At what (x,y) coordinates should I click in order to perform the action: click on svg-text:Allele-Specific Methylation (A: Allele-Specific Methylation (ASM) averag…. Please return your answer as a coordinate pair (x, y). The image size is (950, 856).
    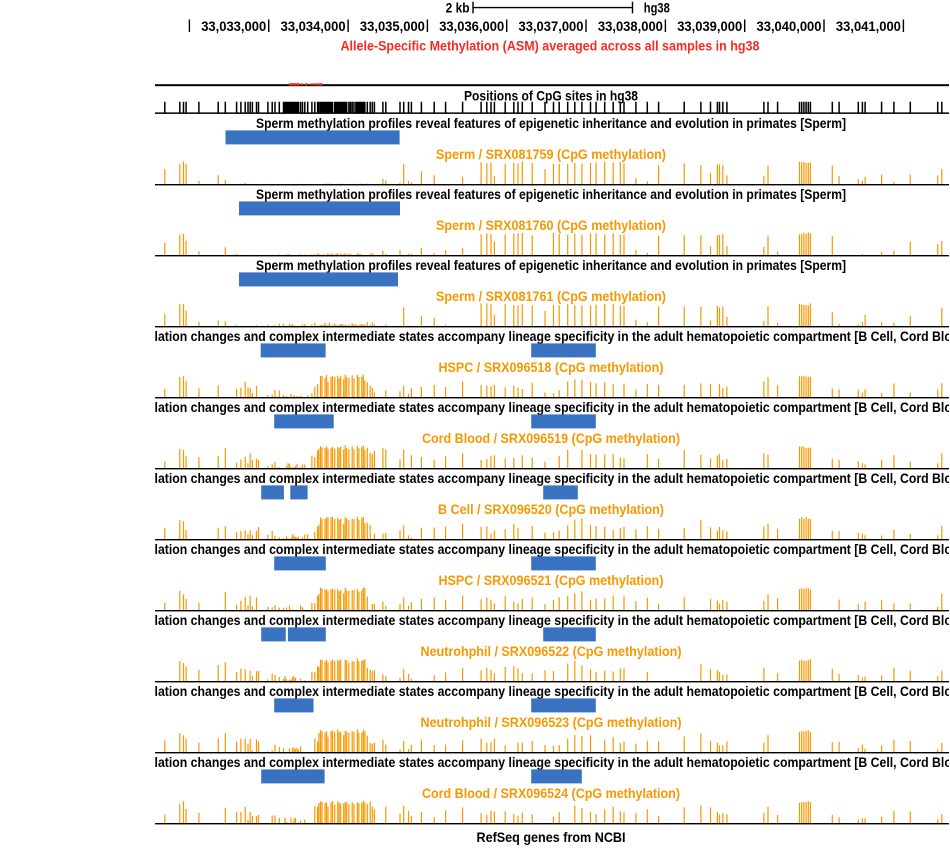
    Looking at the image, I should click on (550, 45).